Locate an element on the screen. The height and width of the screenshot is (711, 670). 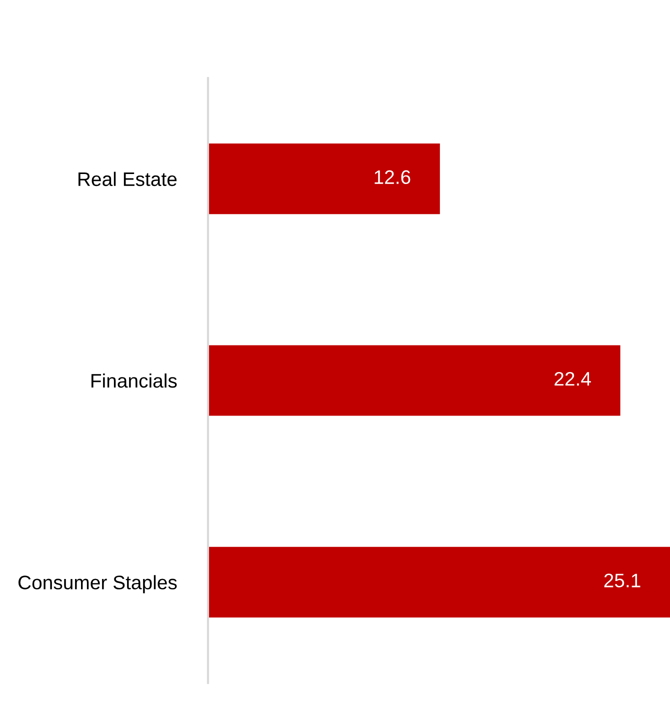
y-tick-label: Financials is located at coordinates (134, 380).